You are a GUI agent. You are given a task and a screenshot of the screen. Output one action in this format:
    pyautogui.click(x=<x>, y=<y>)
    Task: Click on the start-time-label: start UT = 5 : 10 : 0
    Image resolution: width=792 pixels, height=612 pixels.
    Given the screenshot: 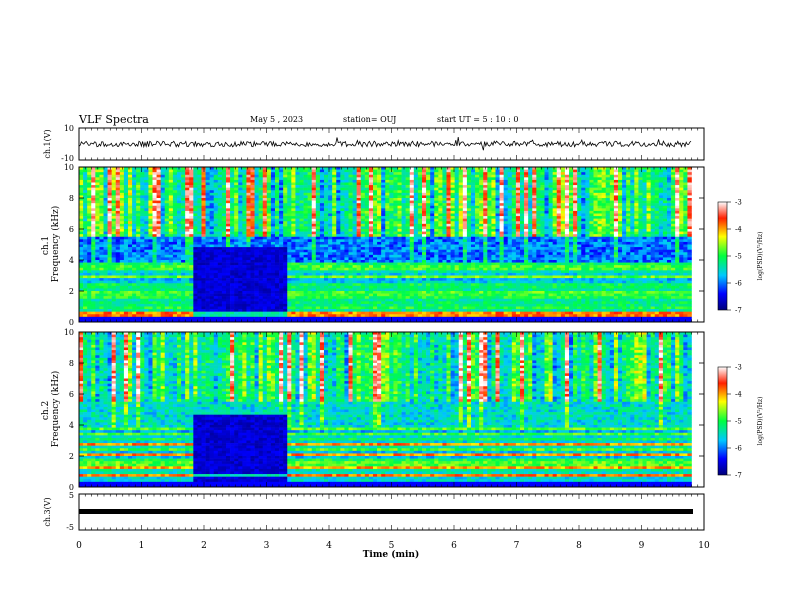 What is the action you would take?
    pyautogui.click(x=477, y=119)
    